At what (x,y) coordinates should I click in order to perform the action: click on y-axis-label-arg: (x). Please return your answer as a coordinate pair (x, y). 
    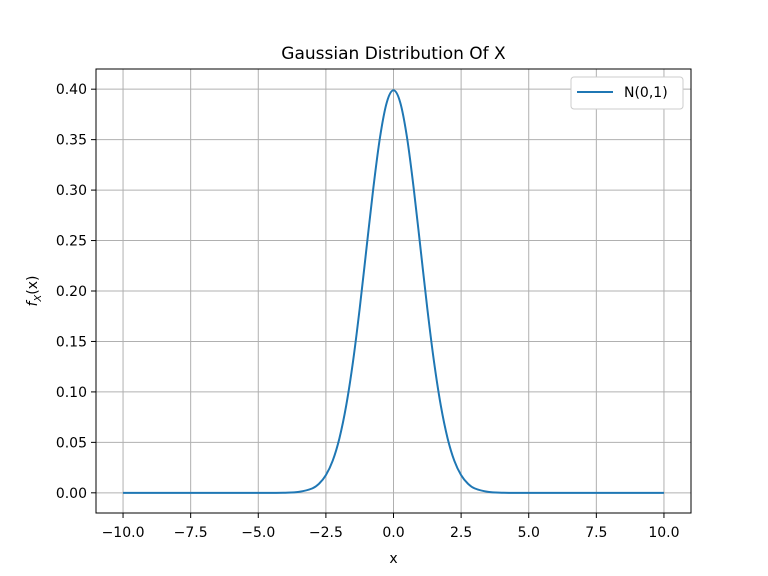
    Looking at the image, I should click on (33, 284).